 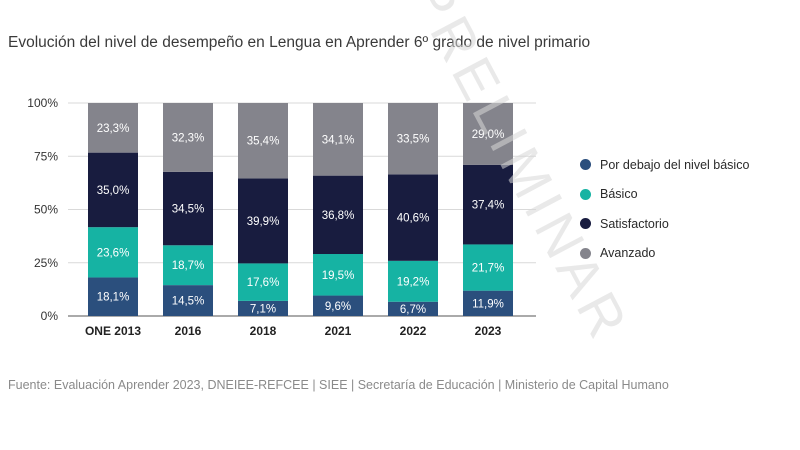 I want to click on x-tick-label: 2018, so click(x=263, y=331).